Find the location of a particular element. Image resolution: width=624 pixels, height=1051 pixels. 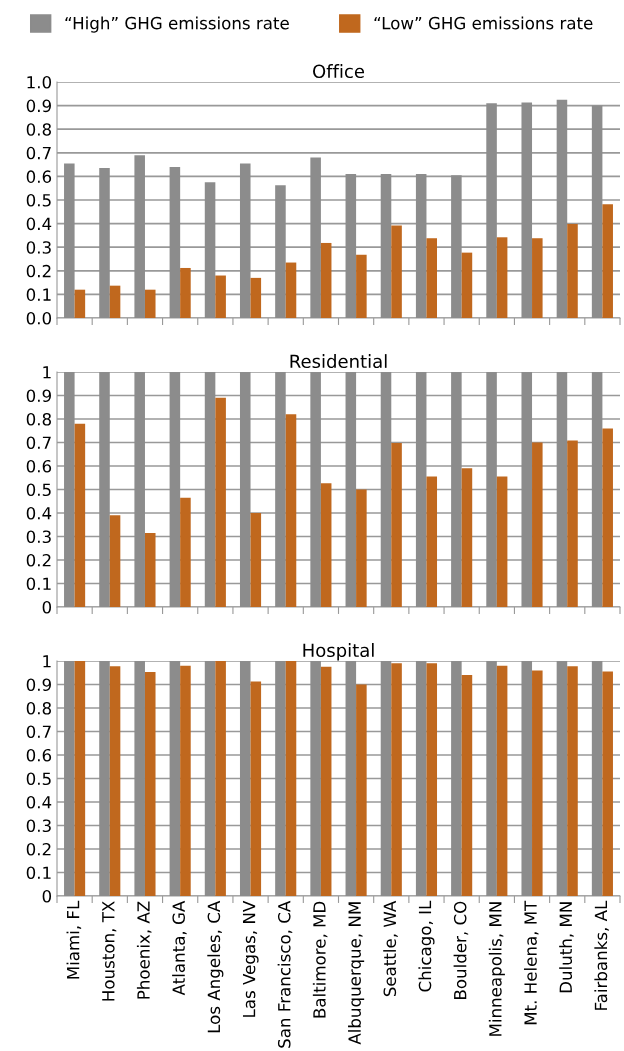

x-tick-label: Chicago, IL is located at coordinates (426, 946).